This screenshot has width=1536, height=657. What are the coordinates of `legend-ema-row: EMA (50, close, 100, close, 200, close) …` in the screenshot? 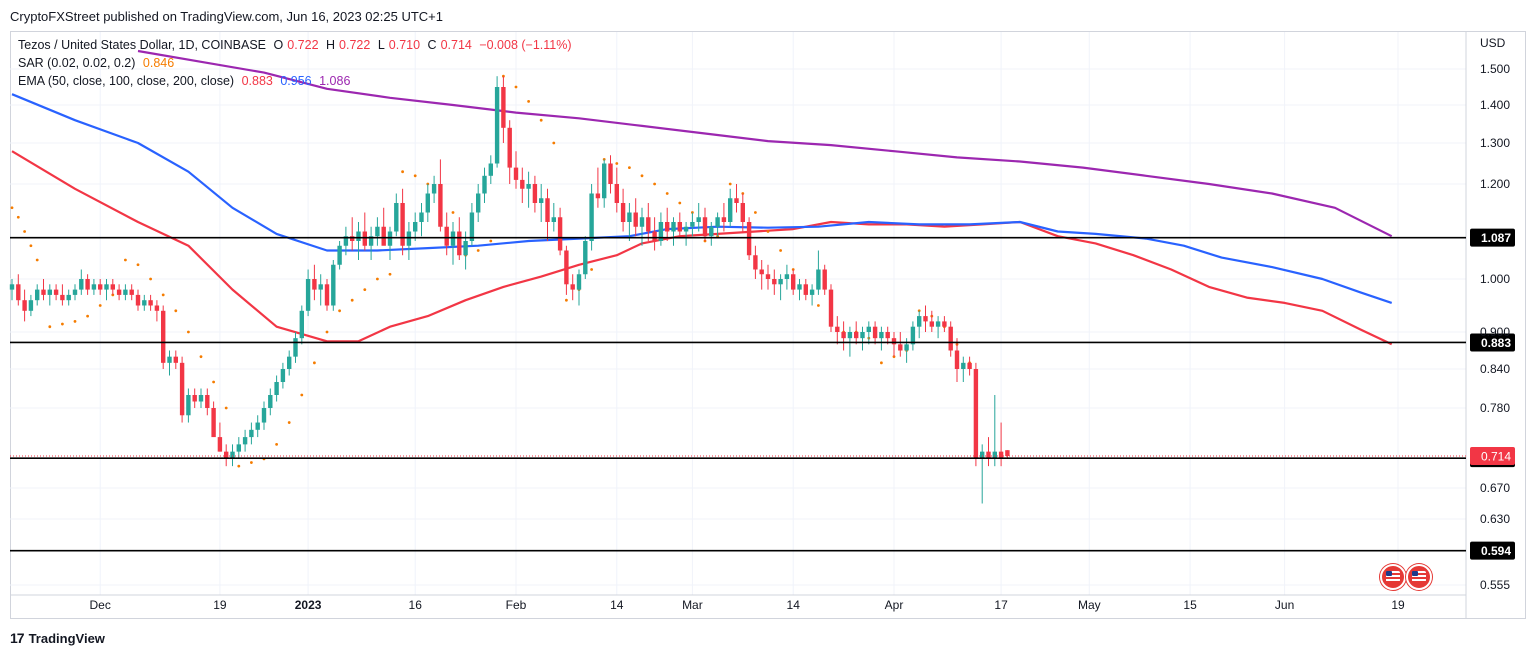 It's located at (186, 81).